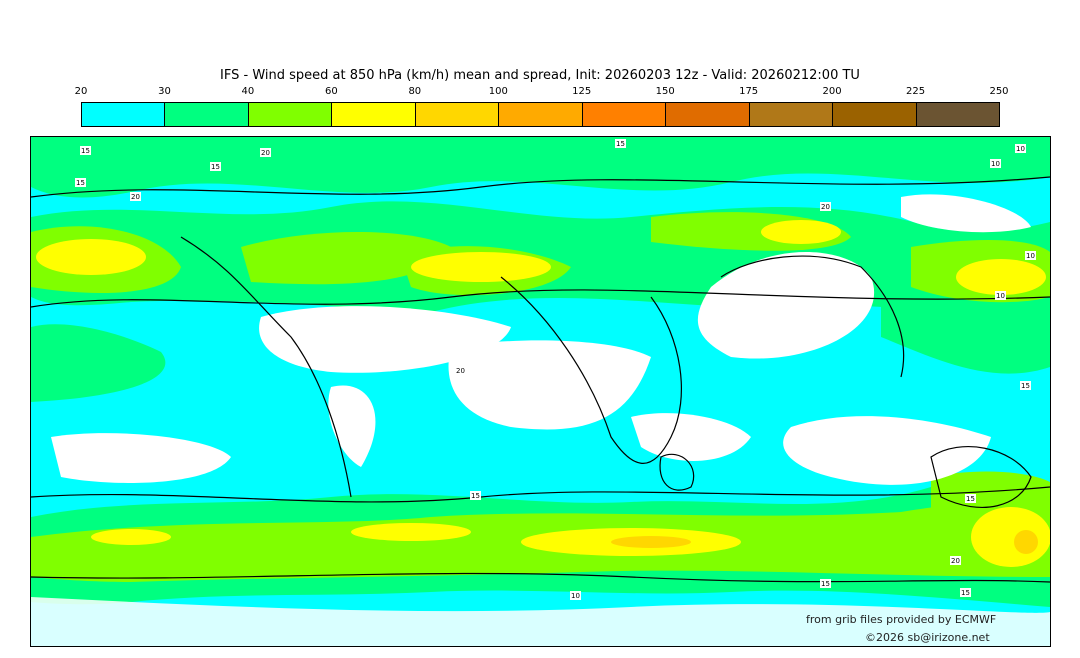 The height and width of the screenshot is (658, 1080). What do you see at coordinates (582, 91) in the screenshot?
I see `colorbar-tick-label: 125` at bounding box center [582, 91].